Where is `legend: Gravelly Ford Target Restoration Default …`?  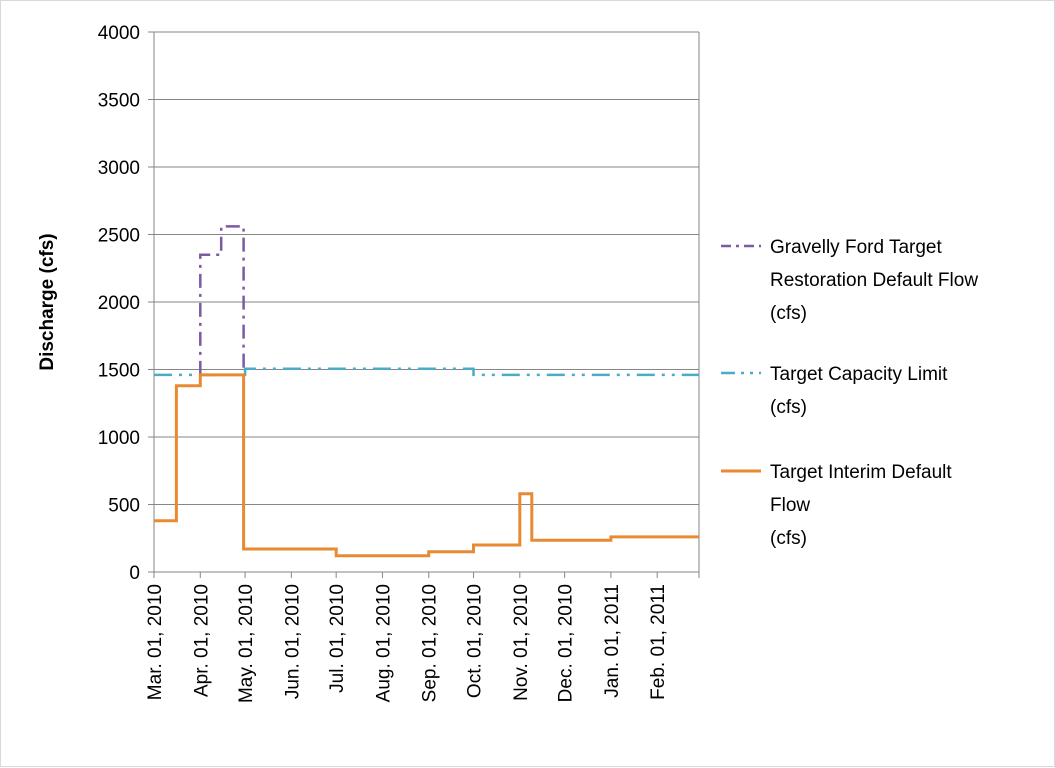
legend: Gravelly Ford Target Restoration Default … is located at coordinates (849, 393).